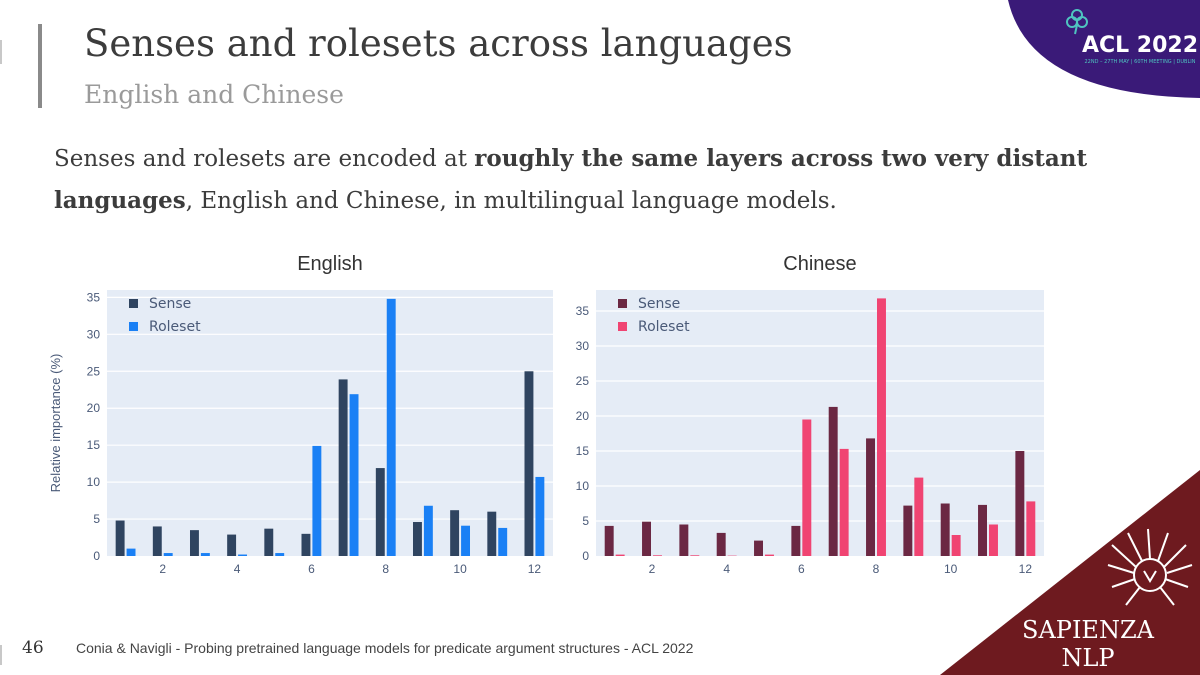  I want to click on x-tick-label: 2, so click(162, 569).